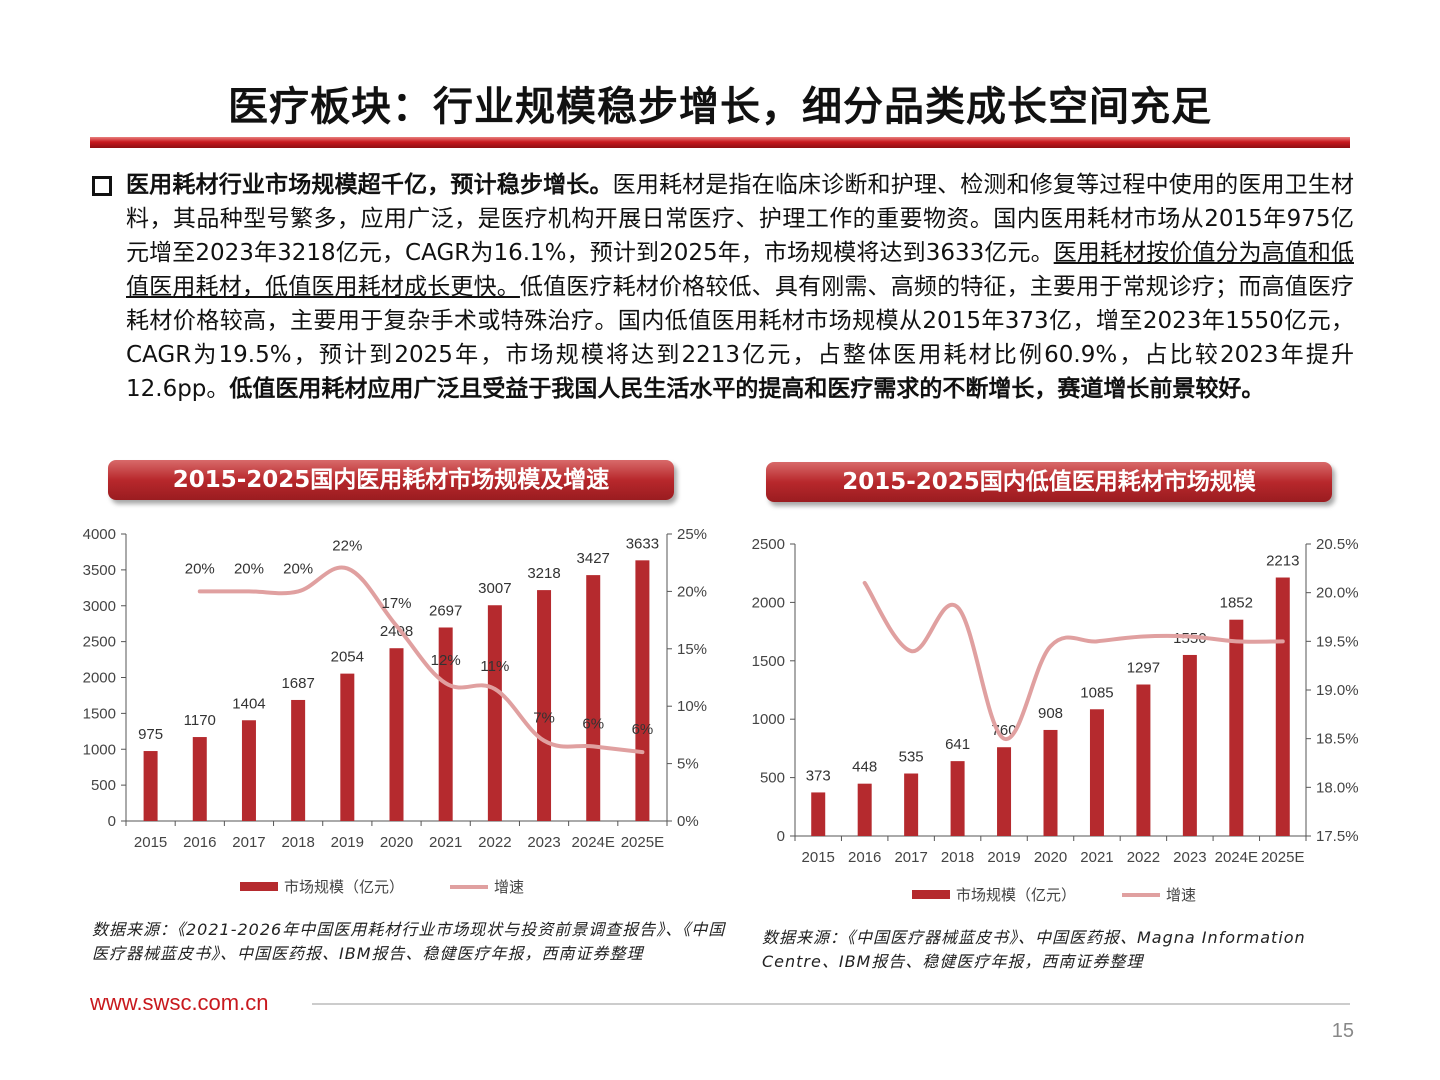 The height and width of the screenshot is (1080, 1440). I want to click on chart1-x-tick-label: 2018, so click(297, 842).